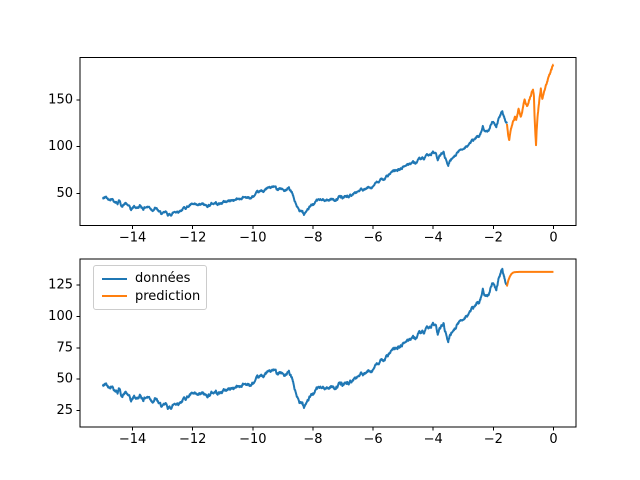 This screenshot has width=640, height=480. What do you see at coordinates (60, 100) in the screenshot?
I see `y-tick-label: 150` at bounding box center [60, 100].